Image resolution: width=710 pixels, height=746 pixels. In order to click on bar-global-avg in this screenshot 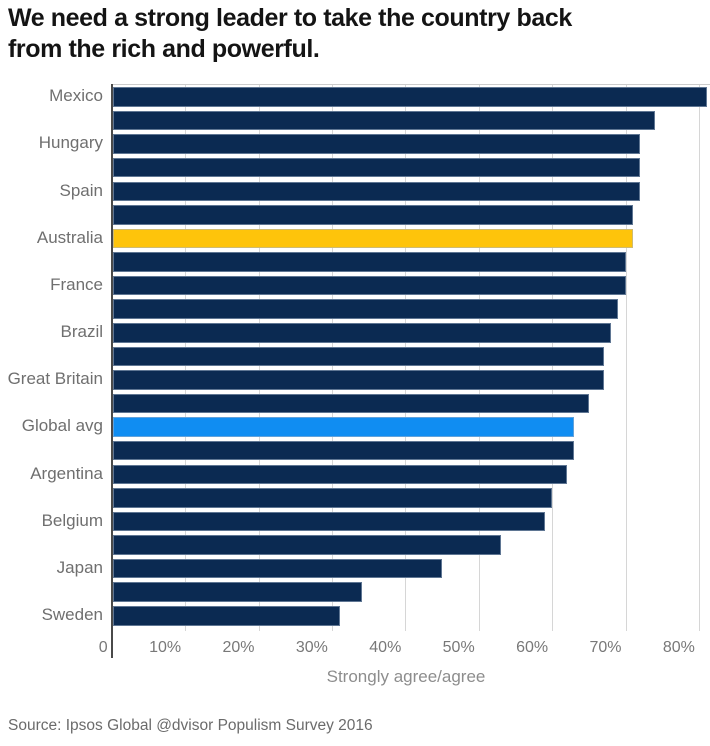, I will do `click(344, 427)`.